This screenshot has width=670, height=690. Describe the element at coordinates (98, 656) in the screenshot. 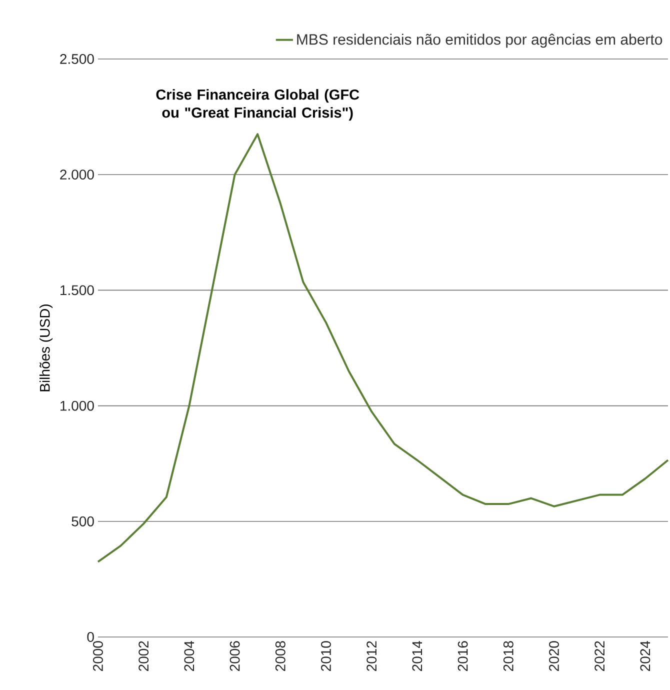

I see `x-tick-label: 2000` at that location.